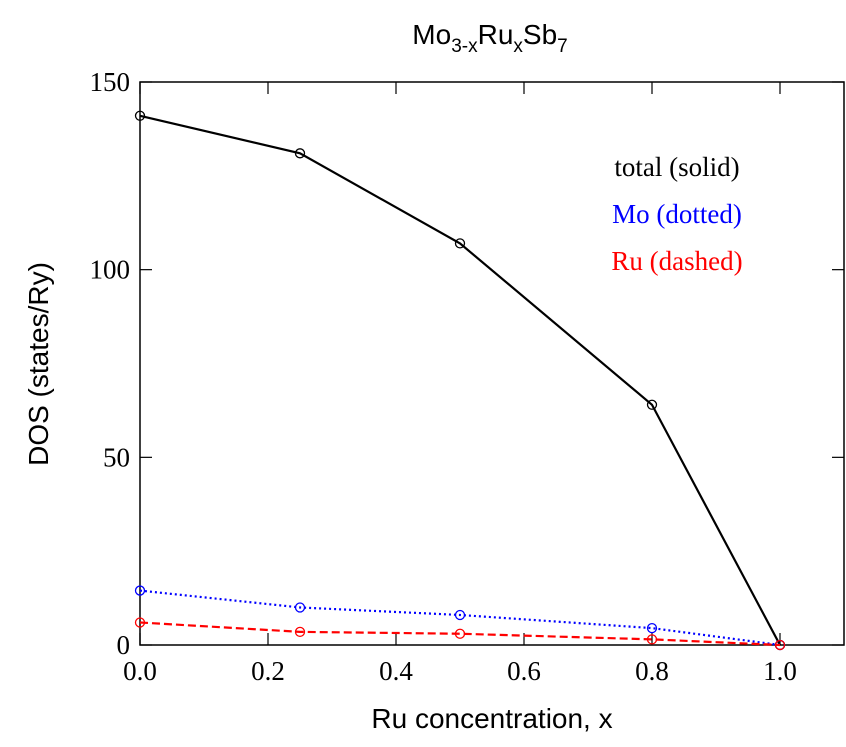  What do you see at coordinates (38, 364) in the screenshot?
I see `y-axis-label: DOS (states/Ry)` at bounding box center [38, 364].